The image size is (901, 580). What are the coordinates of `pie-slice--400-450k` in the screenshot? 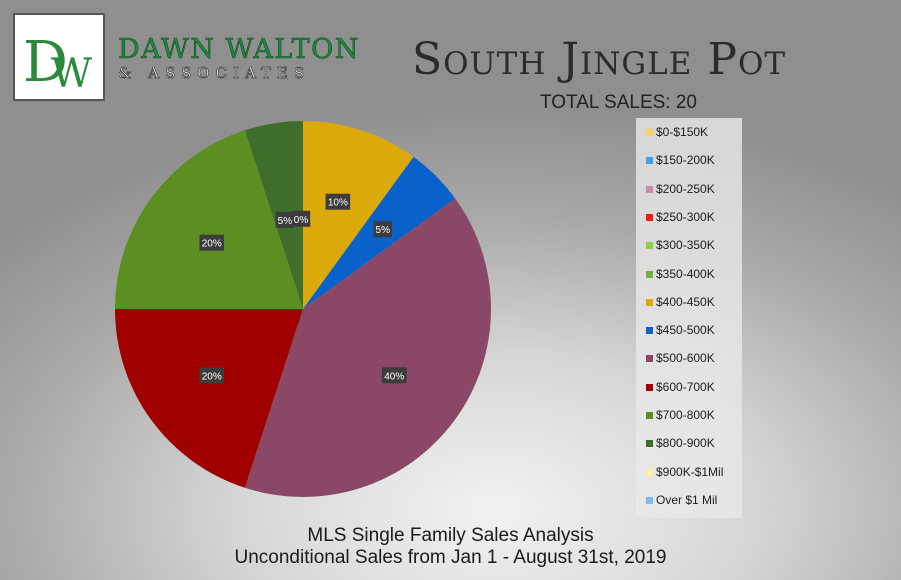 It's located at (358, 215).